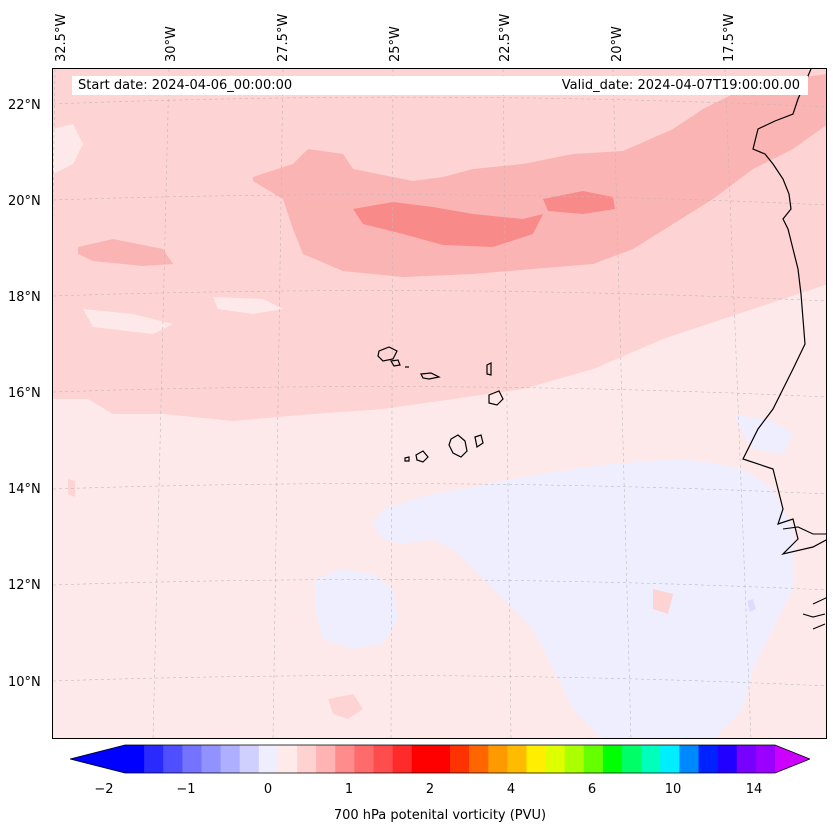 Image resolution: width=837 pixels, height=836 pixels. What do you see at coordinates (24, 393) in the screenshot?
I see `lat-label-16n: 16°N` at bounding box center [24, 393].